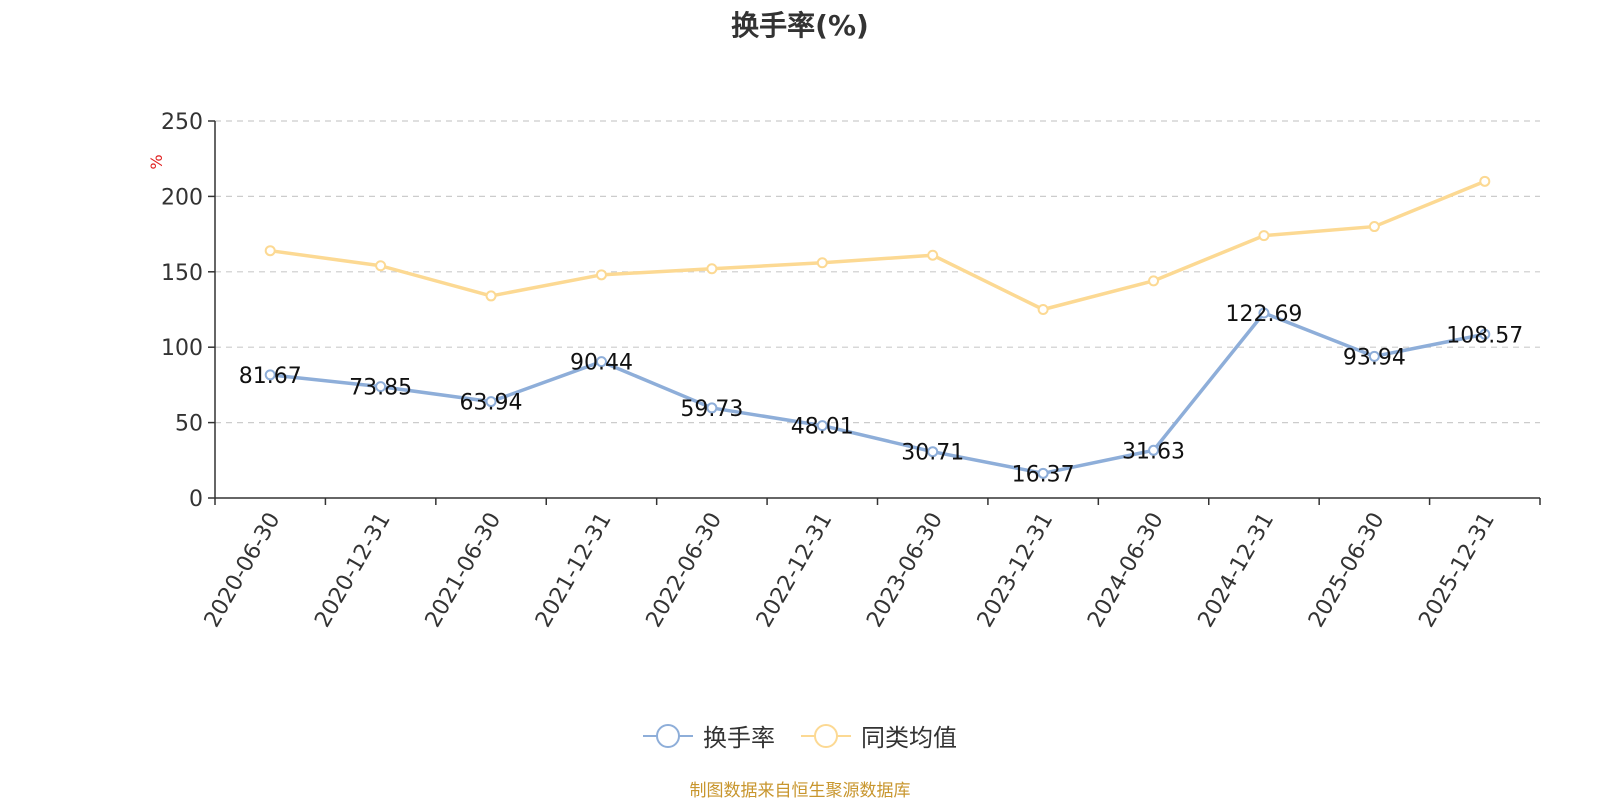  Describe the element at coordinates (353, 570) in the screenshot. I see `x-tick-label: 2020-12-31` at that location.